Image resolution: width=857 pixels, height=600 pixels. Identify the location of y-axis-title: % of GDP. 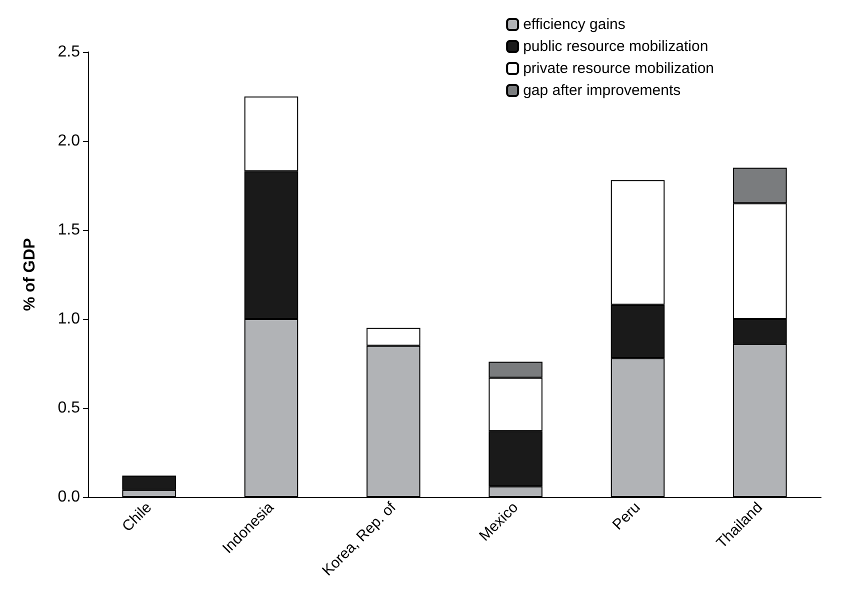
(30, 274).